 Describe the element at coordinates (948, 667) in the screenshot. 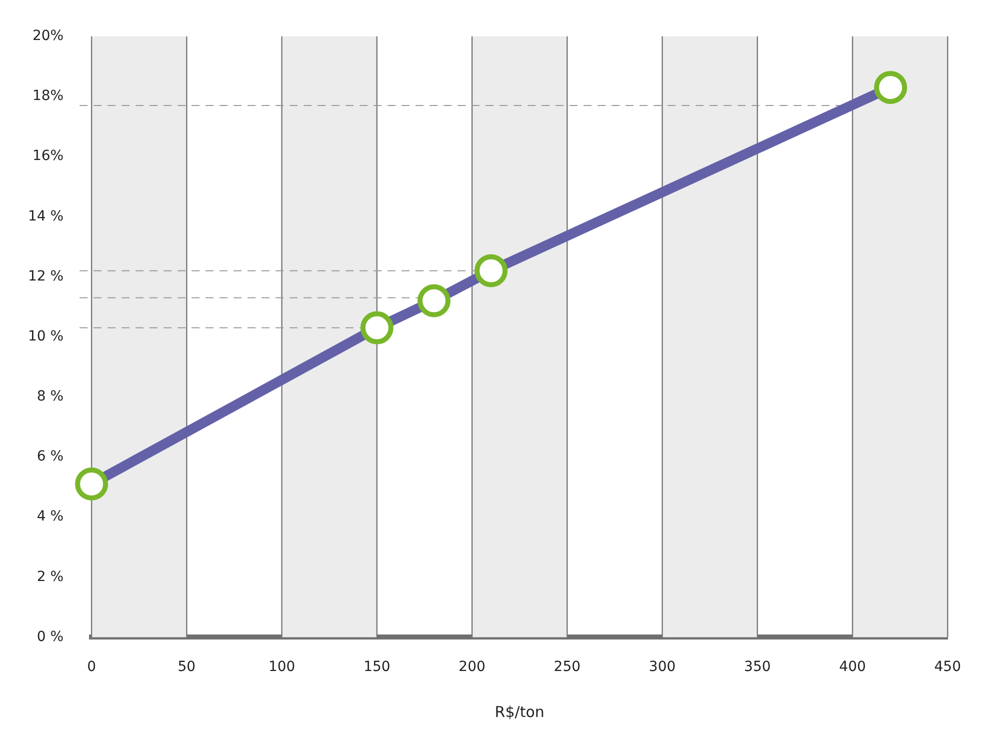

I see `x-tick-label: 450` at that location.